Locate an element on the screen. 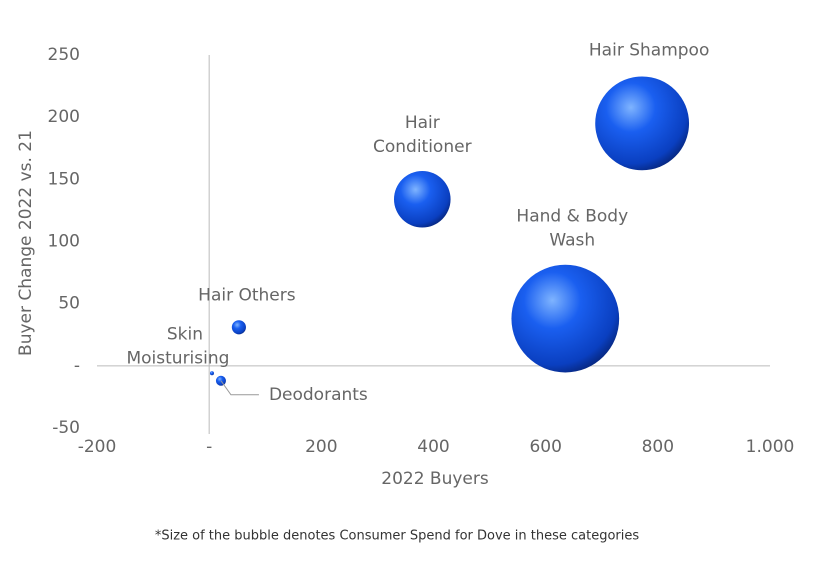 The width and height of the screenshot is (821, 576). x-axis-label: 2022 Buyers is located at coordinates (435, 479).